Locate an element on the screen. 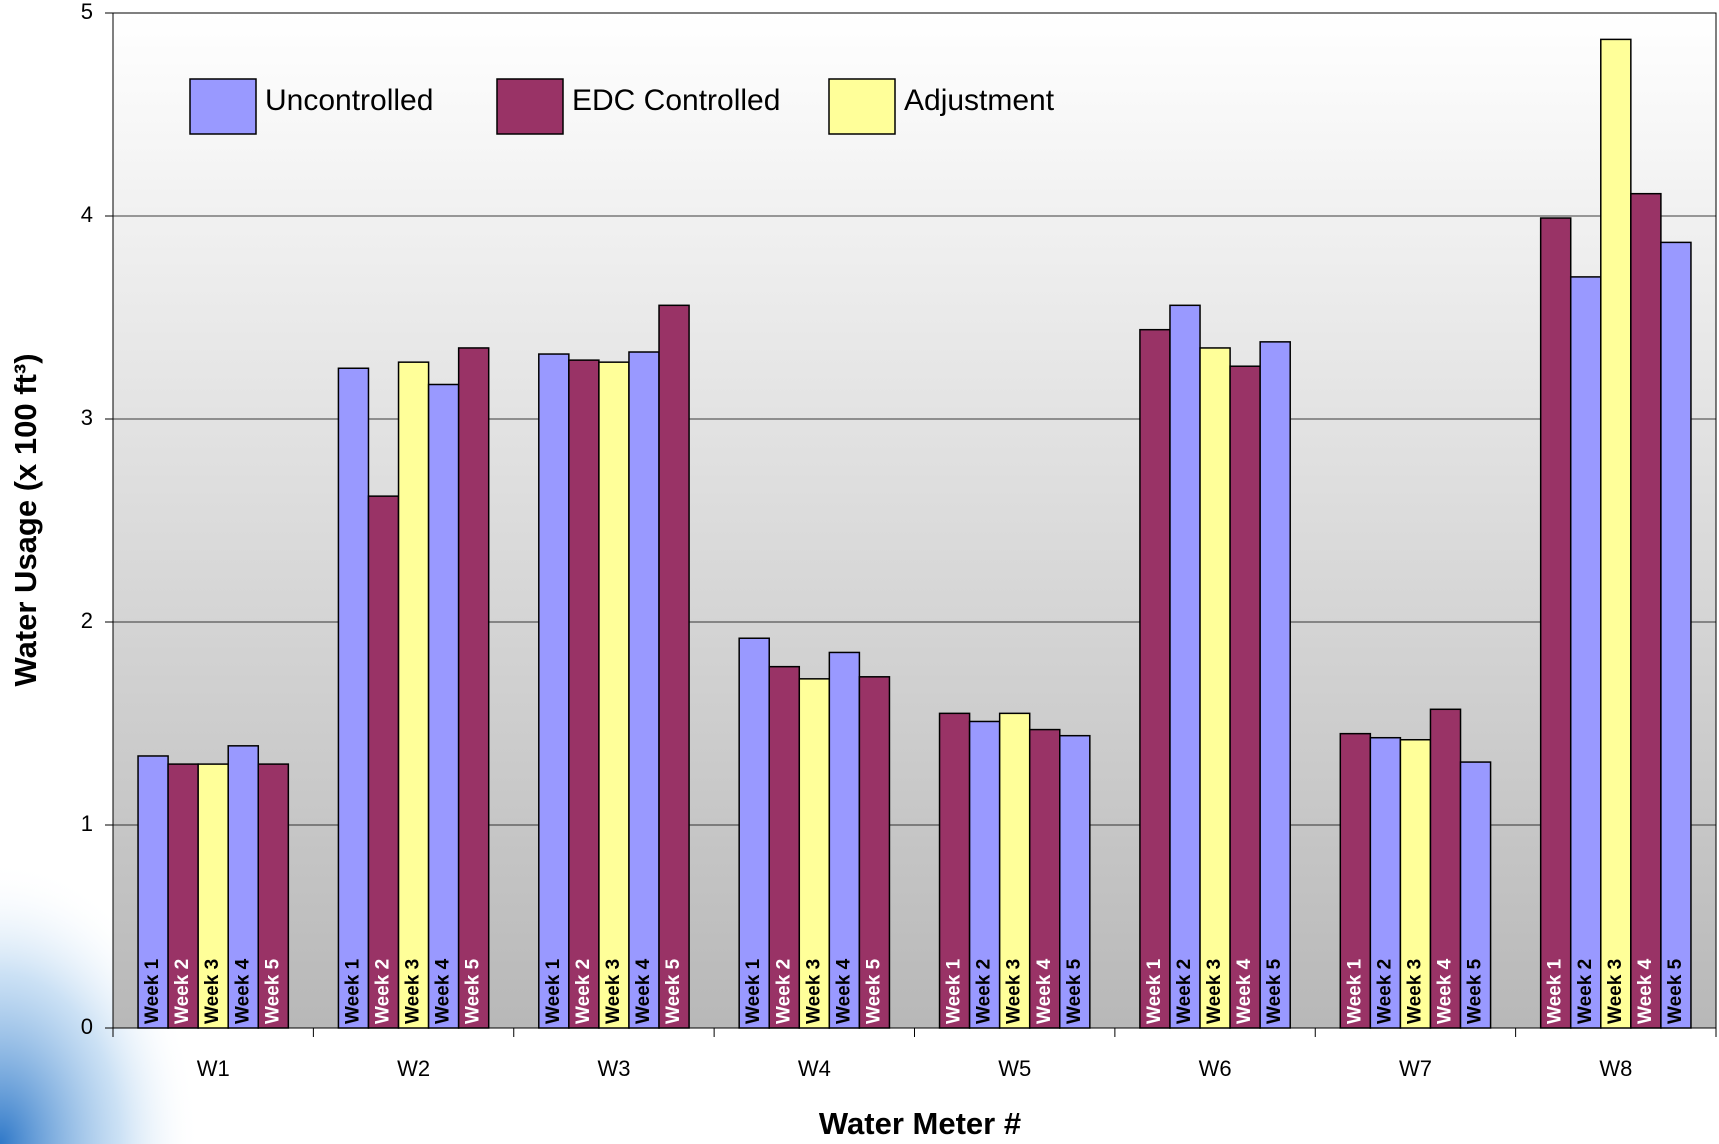 Image resolution: width=1719 pixels, height=1144 pixels. x-tick-label: W8 is located at coordinates (1615, 1068).